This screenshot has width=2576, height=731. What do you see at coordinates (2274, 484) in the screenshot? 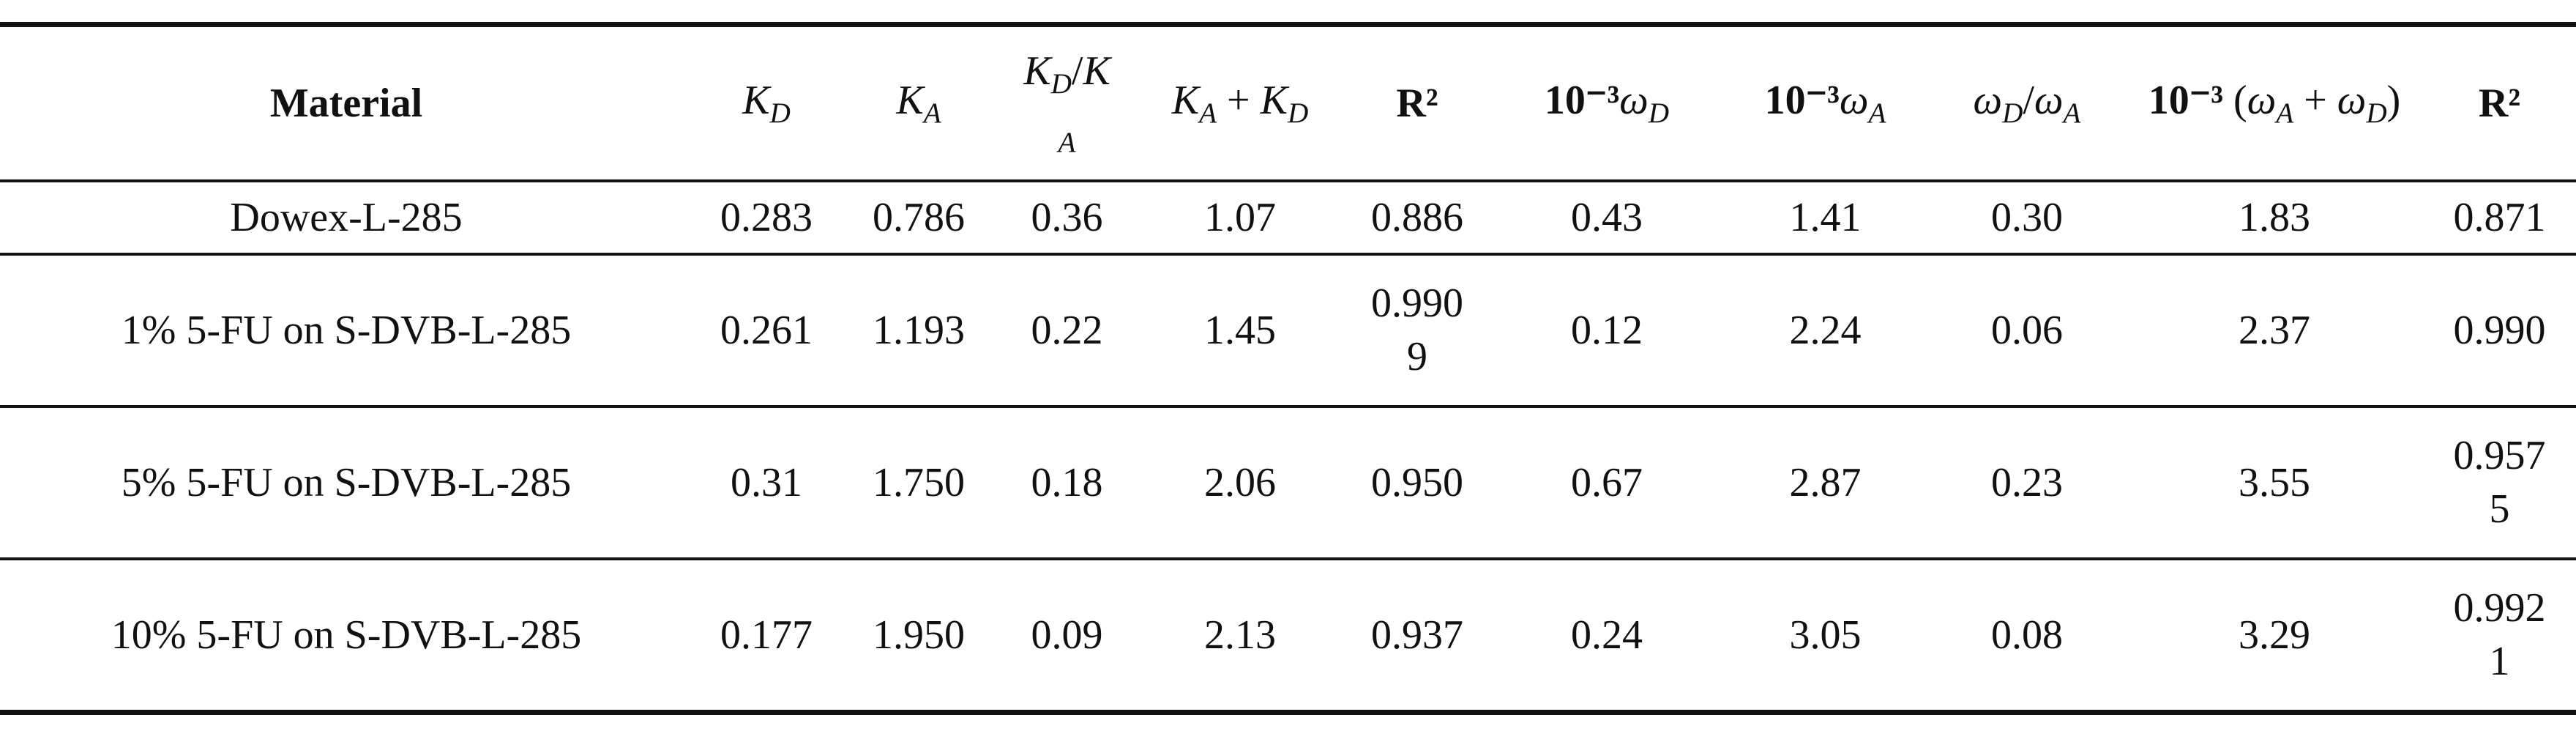
I see `value-cell: 3.55` at bounding box center [2274, 484].